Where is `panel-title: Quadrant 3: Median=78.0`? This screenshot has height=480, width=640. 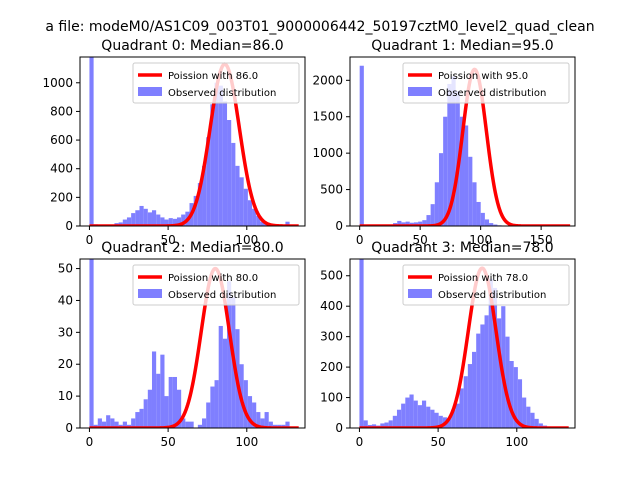
panel-title: Quadrant 3: Median=78.0 is located at coordinates (462, 248).